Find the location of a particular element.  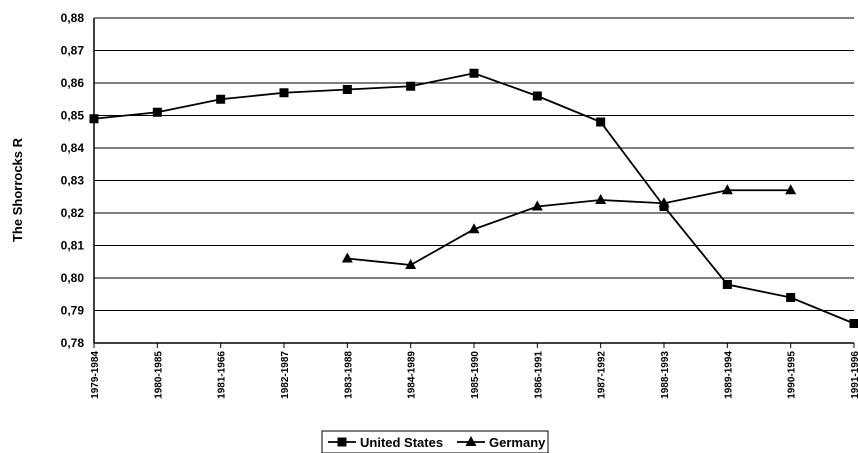

y-tick-label: 0,79 is located at coordinates (73, 311).